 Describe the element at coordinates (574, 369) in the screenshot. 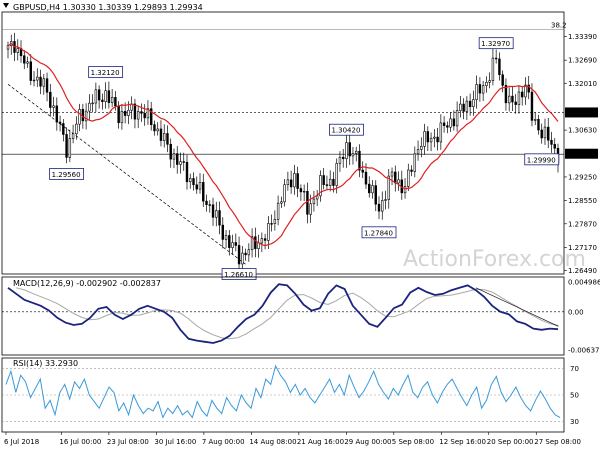

I see `rsi-level-label: 70` at that location.